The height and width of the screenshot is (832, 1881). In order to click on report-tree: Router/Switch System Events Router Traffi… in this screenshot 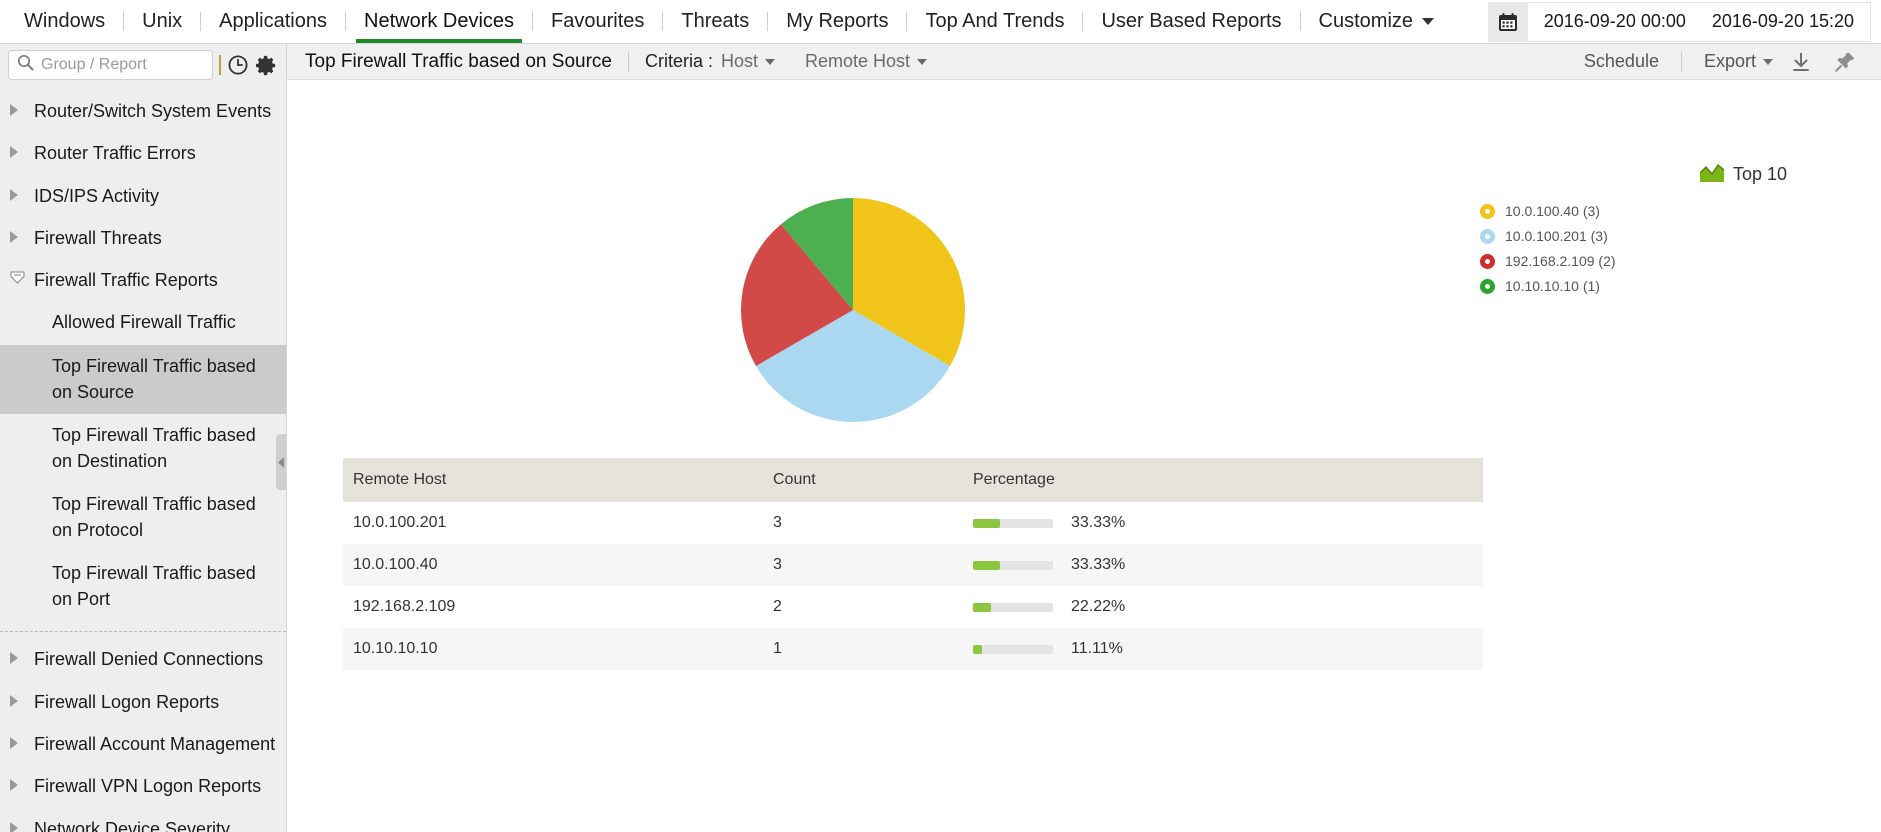, I will do `click(143, 459)`.